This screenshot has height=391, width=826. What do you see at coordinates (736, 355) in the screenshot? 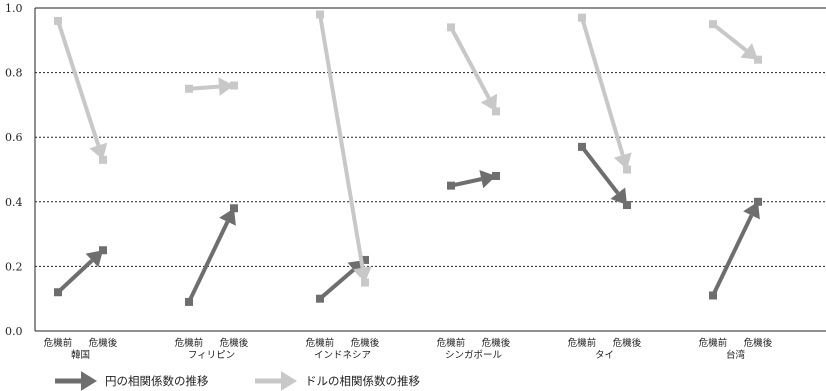
I see `category-label: 台湾` at bounding box center [736, 355].